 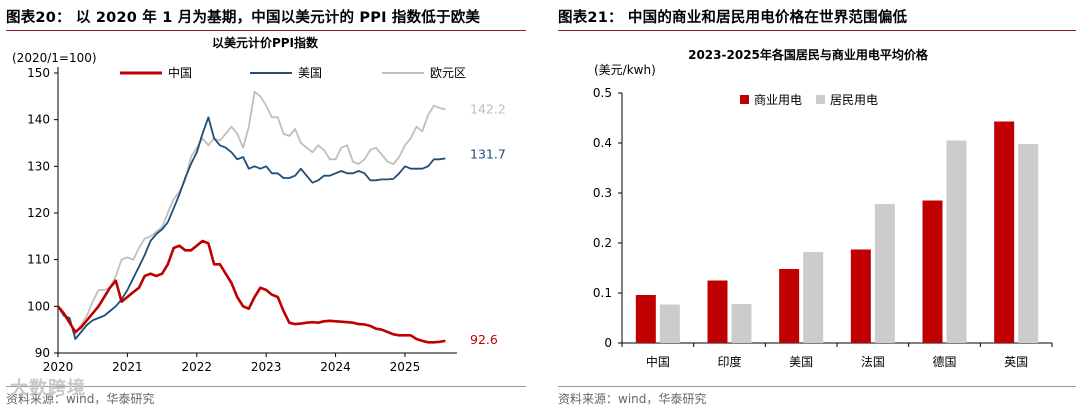 I want to click on electricity-x-tick-label: 美国, so click(x=801, y=362).